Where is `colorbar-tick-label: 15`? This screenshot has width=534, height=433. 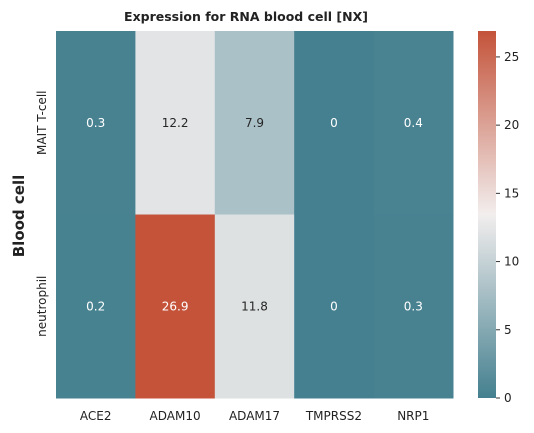
colorbar-tick-label: 15 is located at coordinates (511, 193).